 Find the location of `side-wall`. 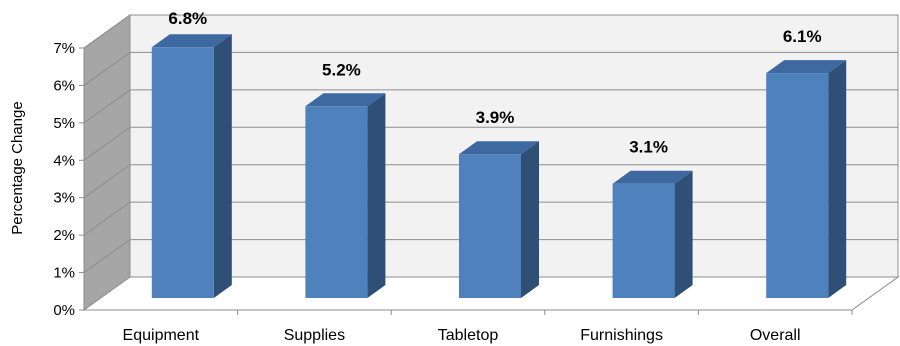

side-wall is located at coordinates (107, 162).